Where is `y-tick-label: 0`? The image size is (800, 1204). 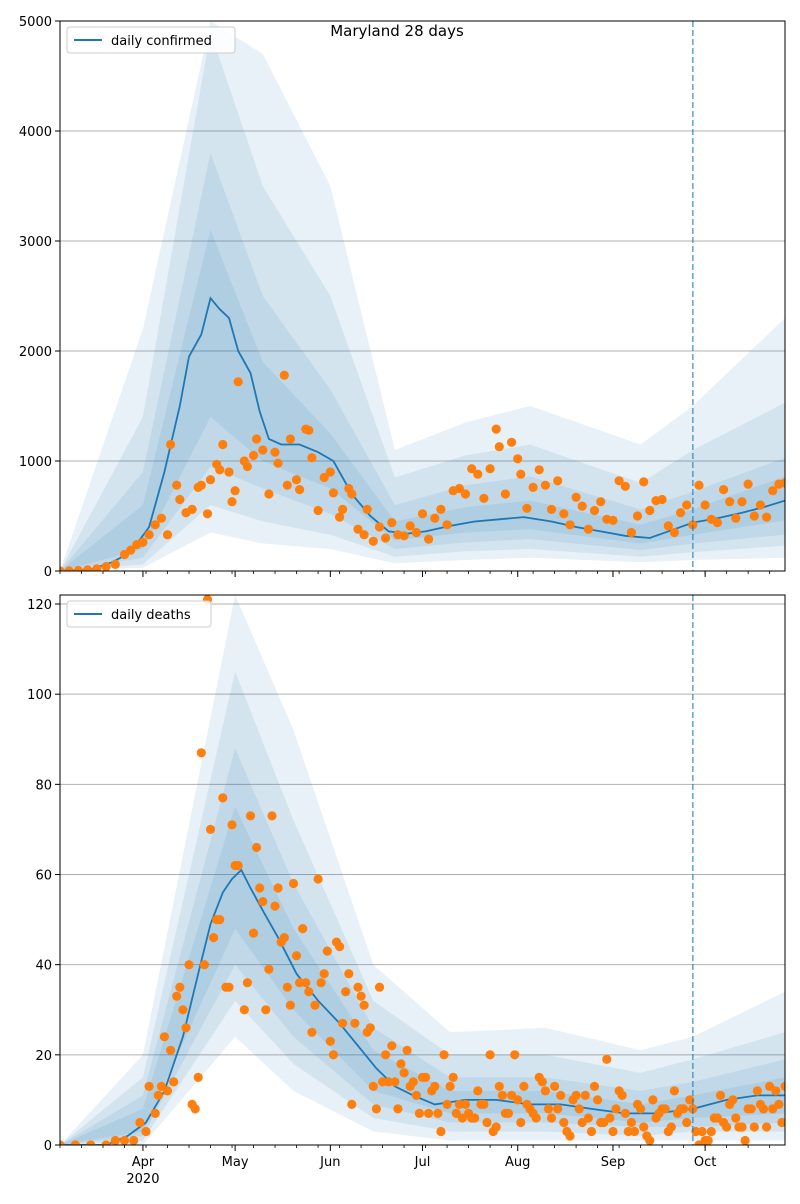
y-tick-label: 0 is located at coordinates (48, 572).